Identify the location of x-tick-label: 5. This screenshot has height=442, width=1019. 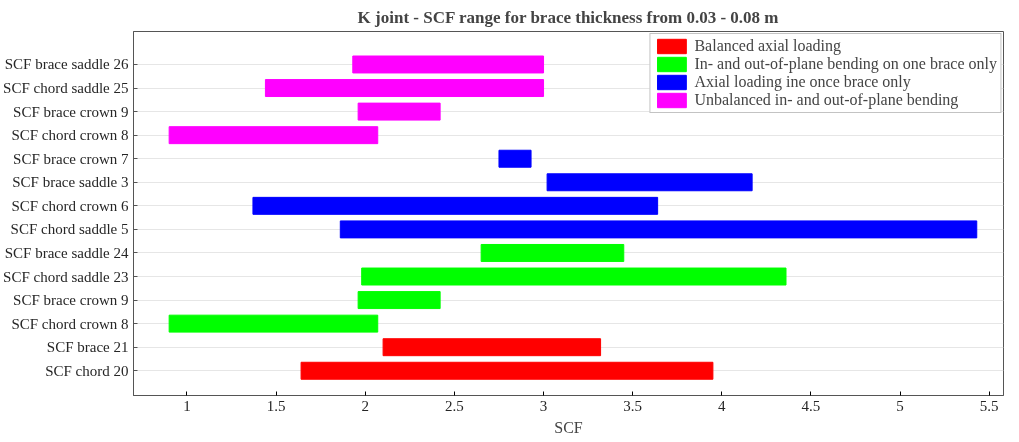
(900, 405).